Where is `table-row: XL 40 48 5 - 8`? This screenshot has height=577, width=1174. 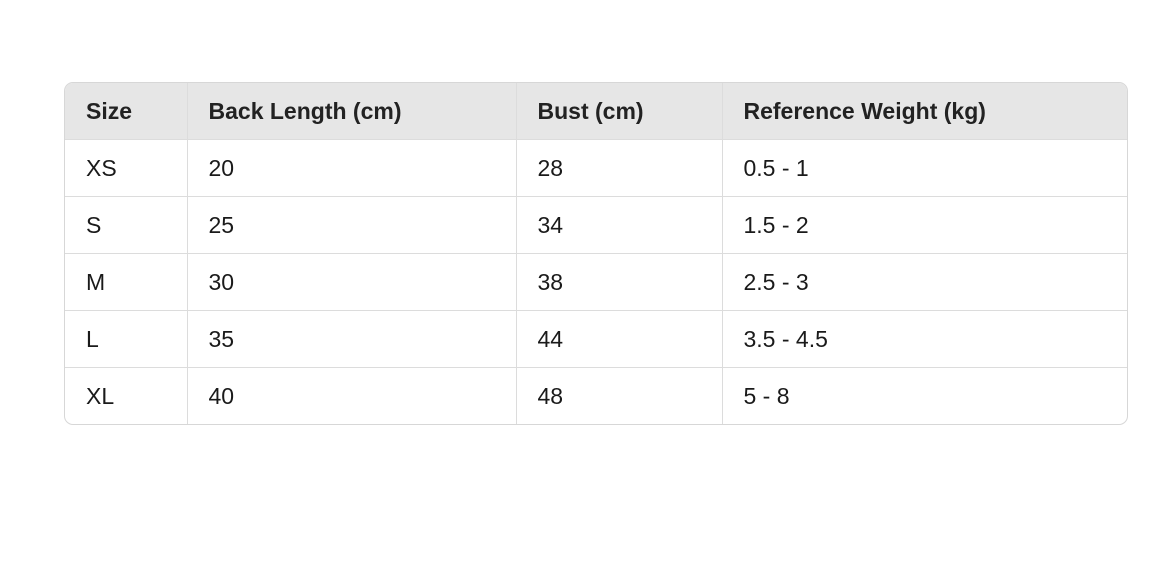
table-row: XL 40 48 5 - 8 is located at coordinates (596, 395).